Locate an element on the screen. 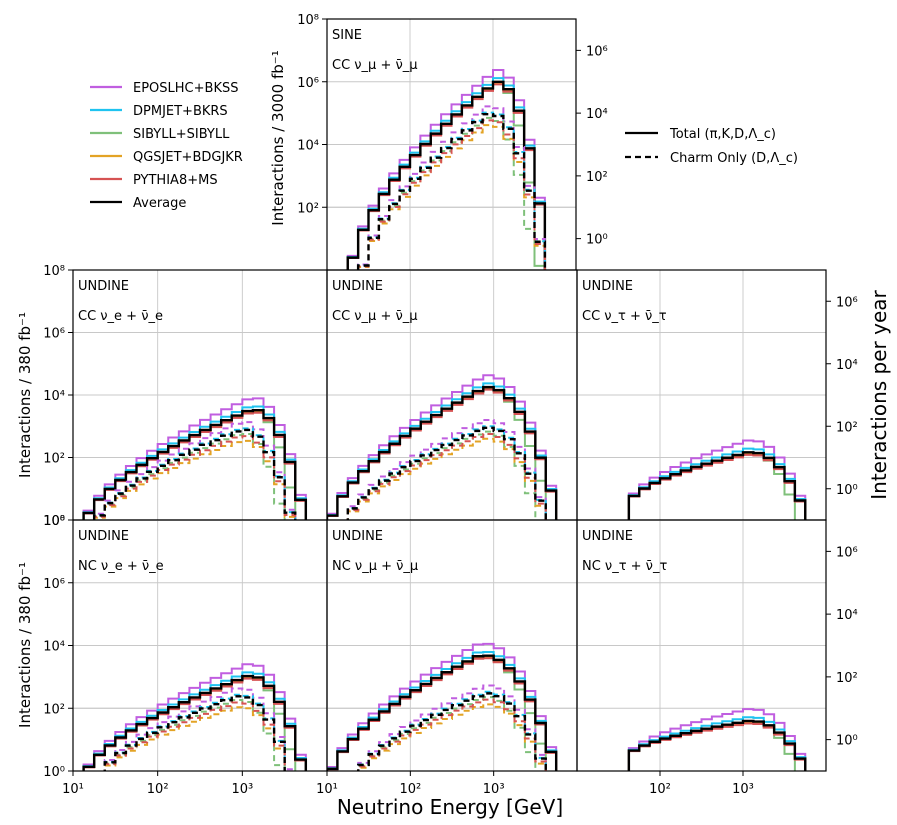  panel-7: UNDINE NC ν_τ + ν̄_τ 10⁶ 10⁴ 10² 10⁰ 10² 10³ is located at coordinates (717, 658).